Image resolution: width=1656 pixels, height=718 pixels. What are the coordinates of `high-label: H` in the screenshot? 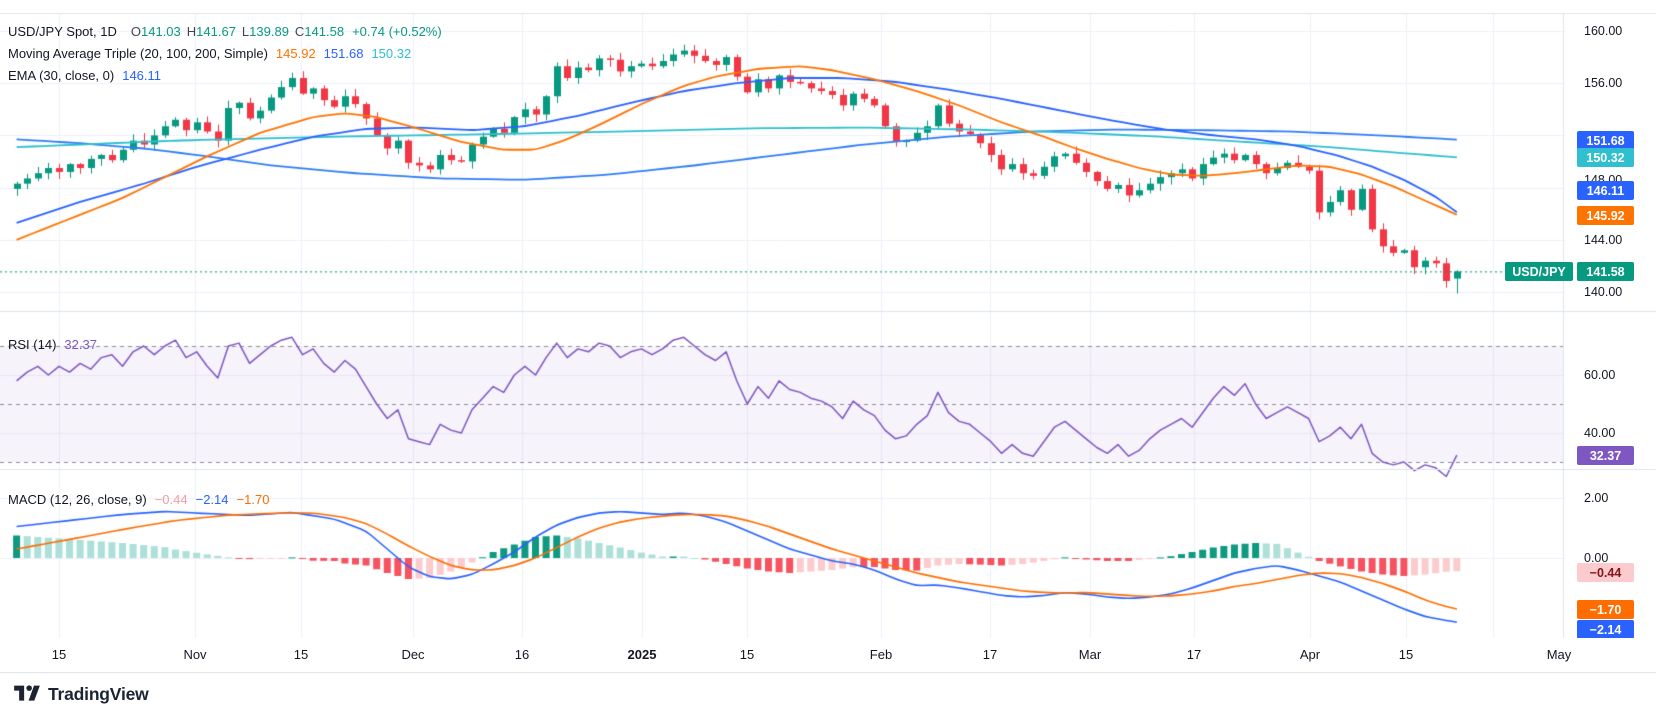 It's located at (191, 31).